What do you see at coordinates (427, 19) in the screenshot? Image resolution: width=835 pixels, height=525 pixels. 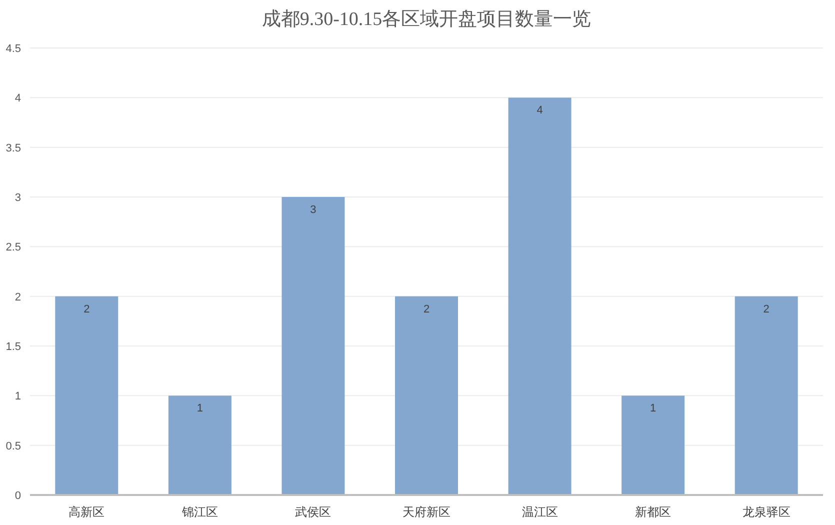 I see `title: 成都9.30-10.15各区域开盘项目数量一览` at bounding box center [427, 19].